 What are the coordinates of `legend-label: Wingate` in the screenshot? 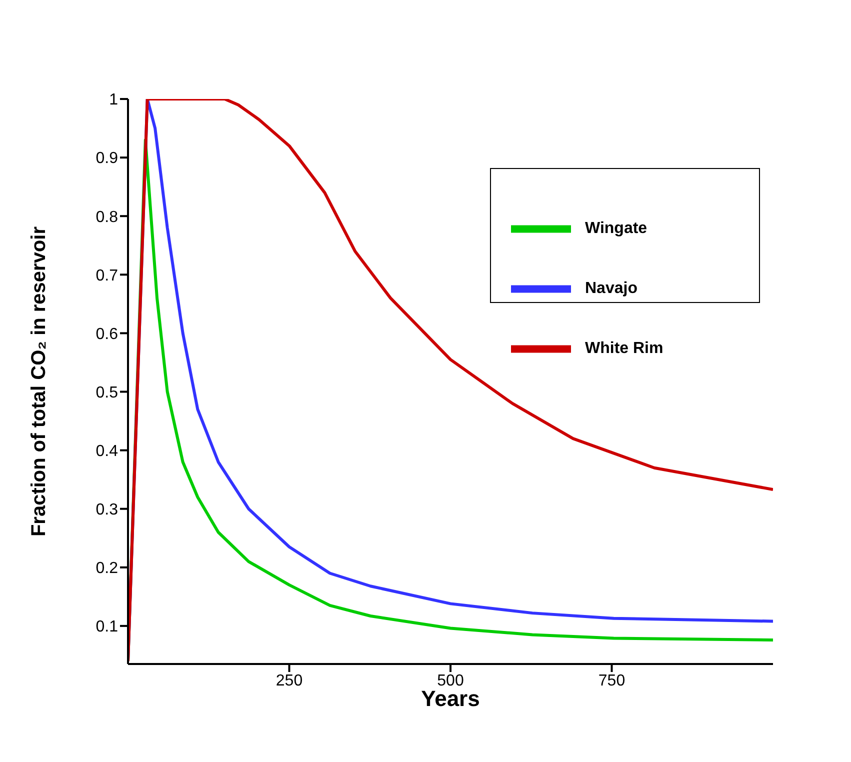 It's located at (616, 229).